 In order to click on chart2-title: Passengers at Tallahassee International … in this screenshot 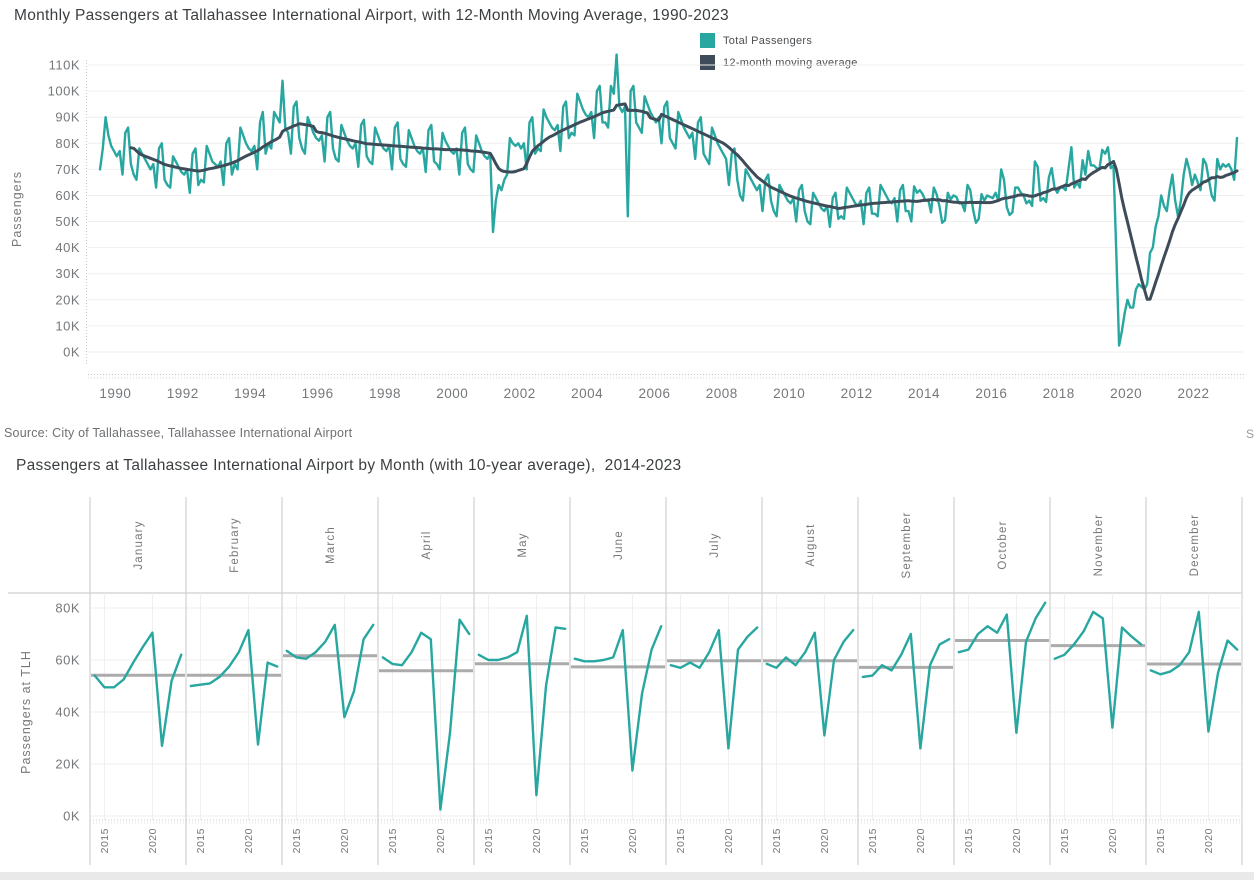, I will do `click(349, 465)`.